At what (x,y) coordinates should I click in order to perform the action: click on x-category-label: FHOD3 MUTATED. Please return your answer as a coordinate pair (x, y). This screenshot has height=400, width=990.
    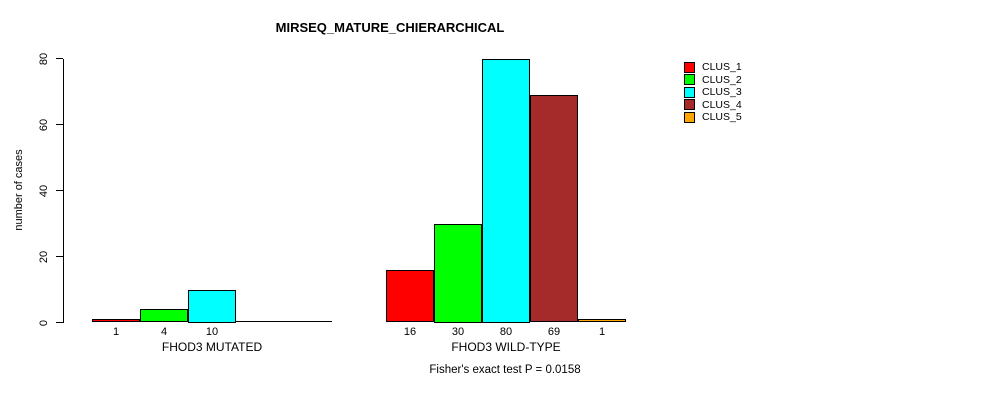
    Looking at the image, I should click on (212, 347).